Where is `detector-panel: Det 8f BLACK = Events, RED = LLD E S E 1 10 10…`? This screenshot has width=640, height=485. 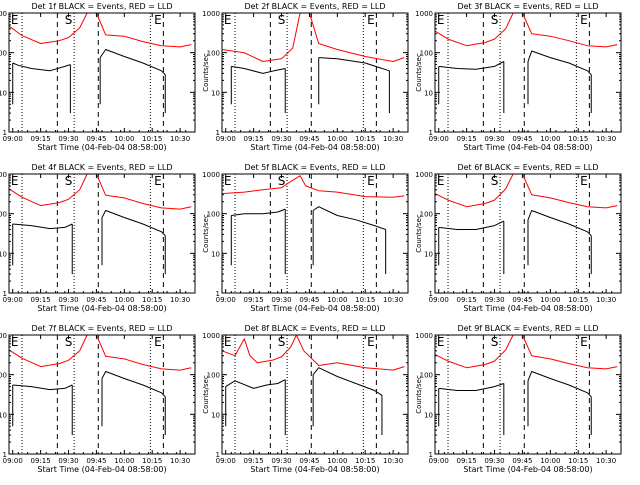 detector-panel: Det 8f BLACK = Events, RED = LLD E S E 1 10 10… is located at coordinates (305, 399).